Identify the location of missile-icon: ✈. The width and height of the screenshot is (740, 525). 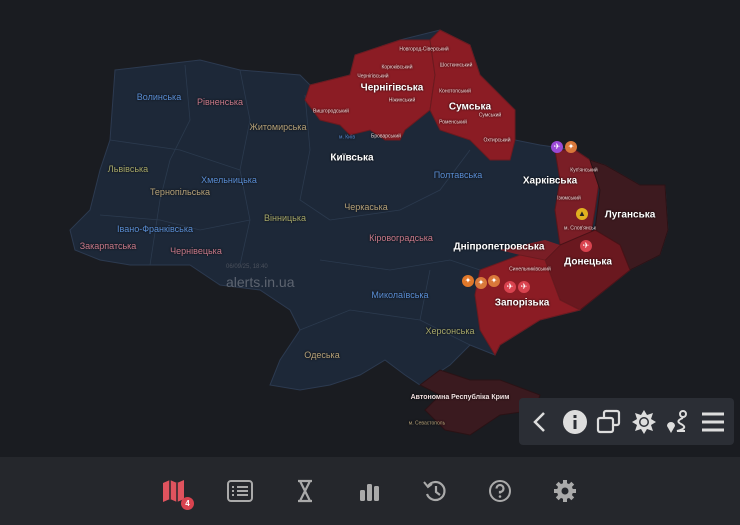
(524, 287).